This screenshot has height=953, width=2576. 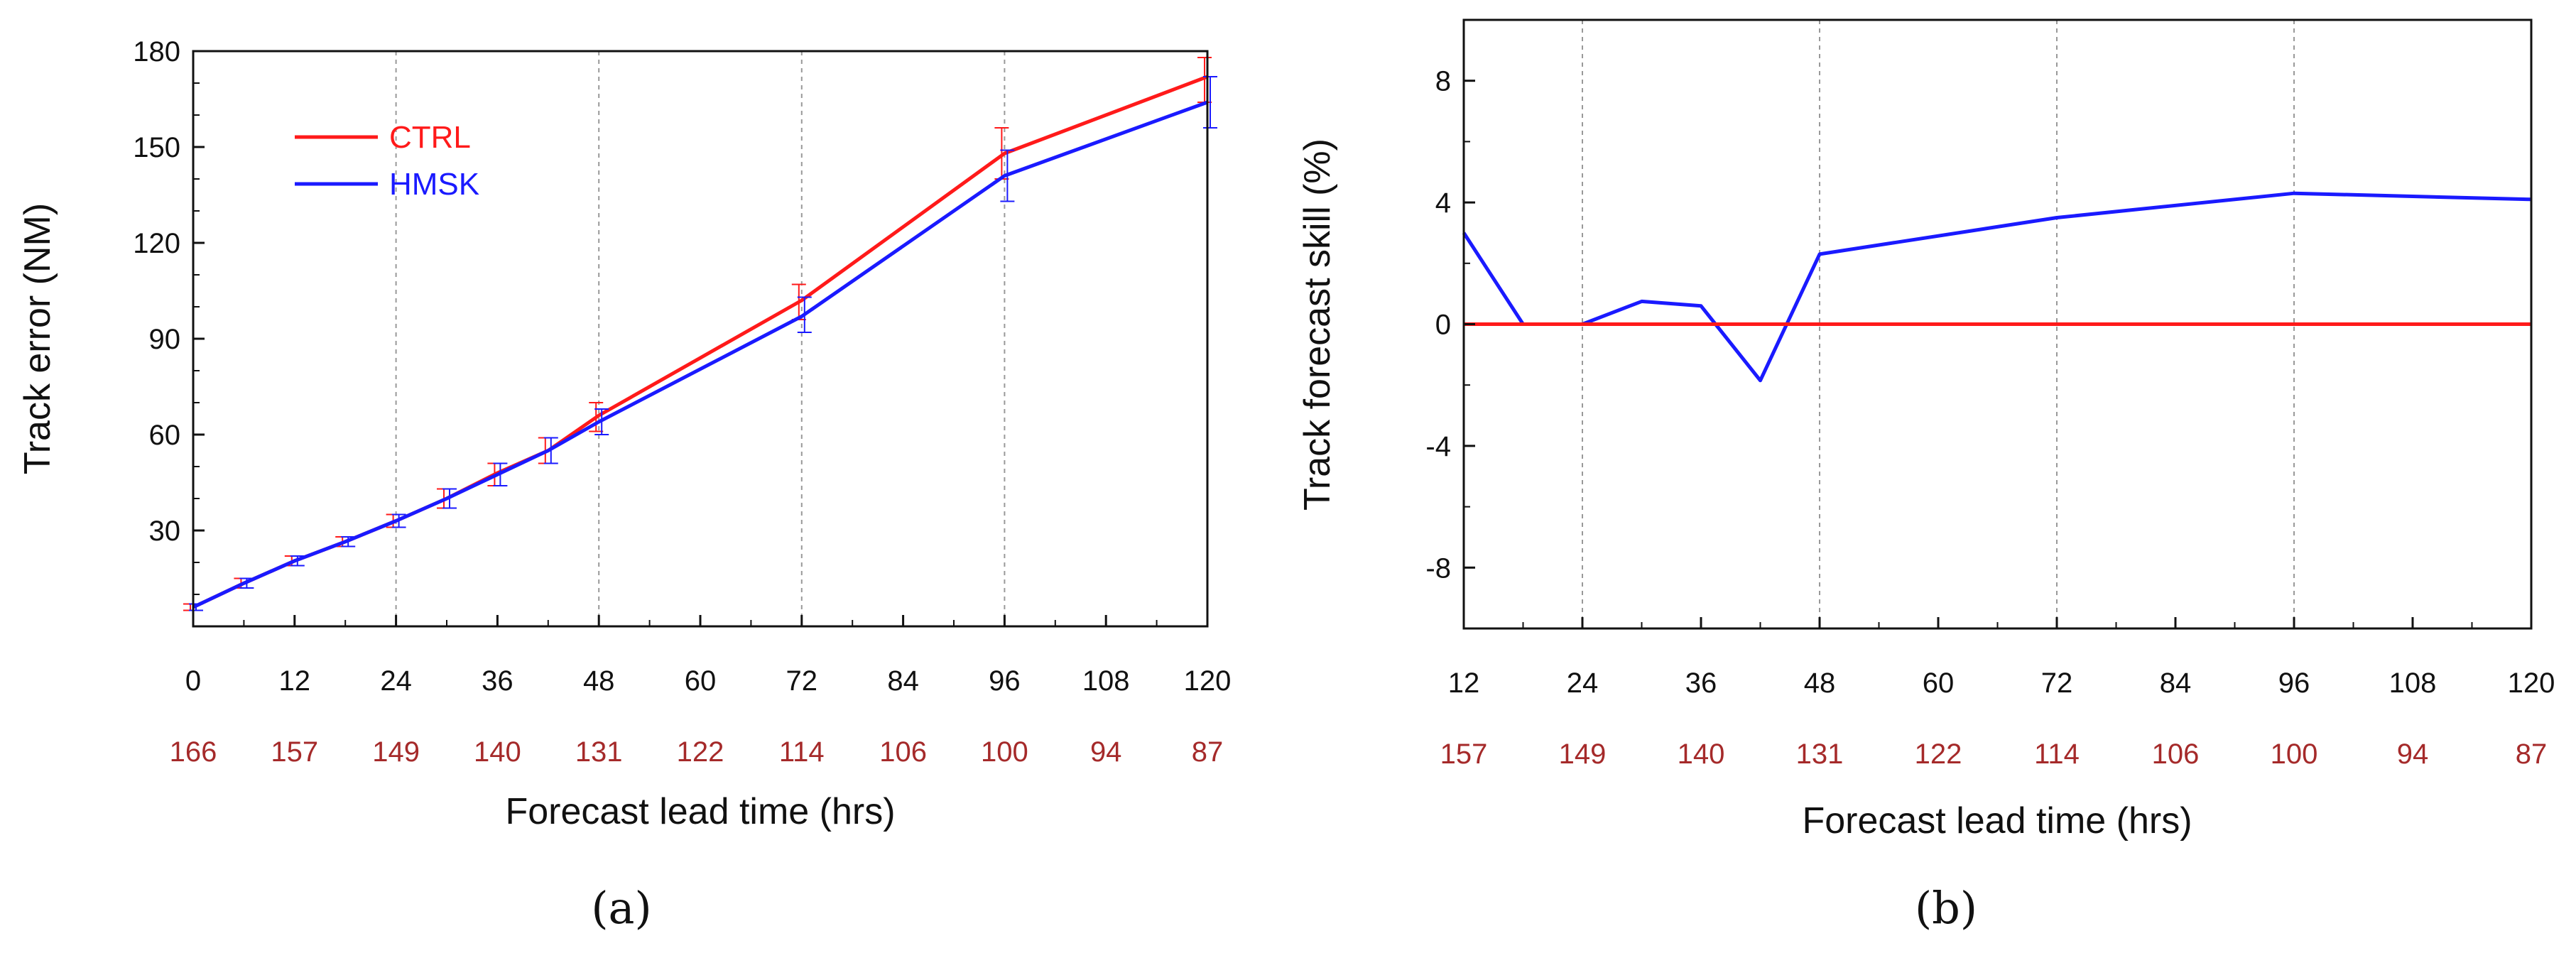 What do you see at coordinates (1438, 446) in the screenshot?
I see `y-tick-label: -4` at bounding box center [1438, 446].